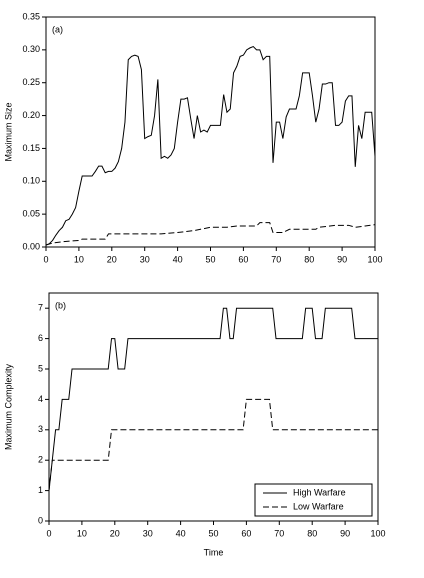 The image size is (424, 578). What do you see at coordinates (31, 246) in the screenshot?
I see `y-tick-label: 0.00` at bounding box center [31, 246].